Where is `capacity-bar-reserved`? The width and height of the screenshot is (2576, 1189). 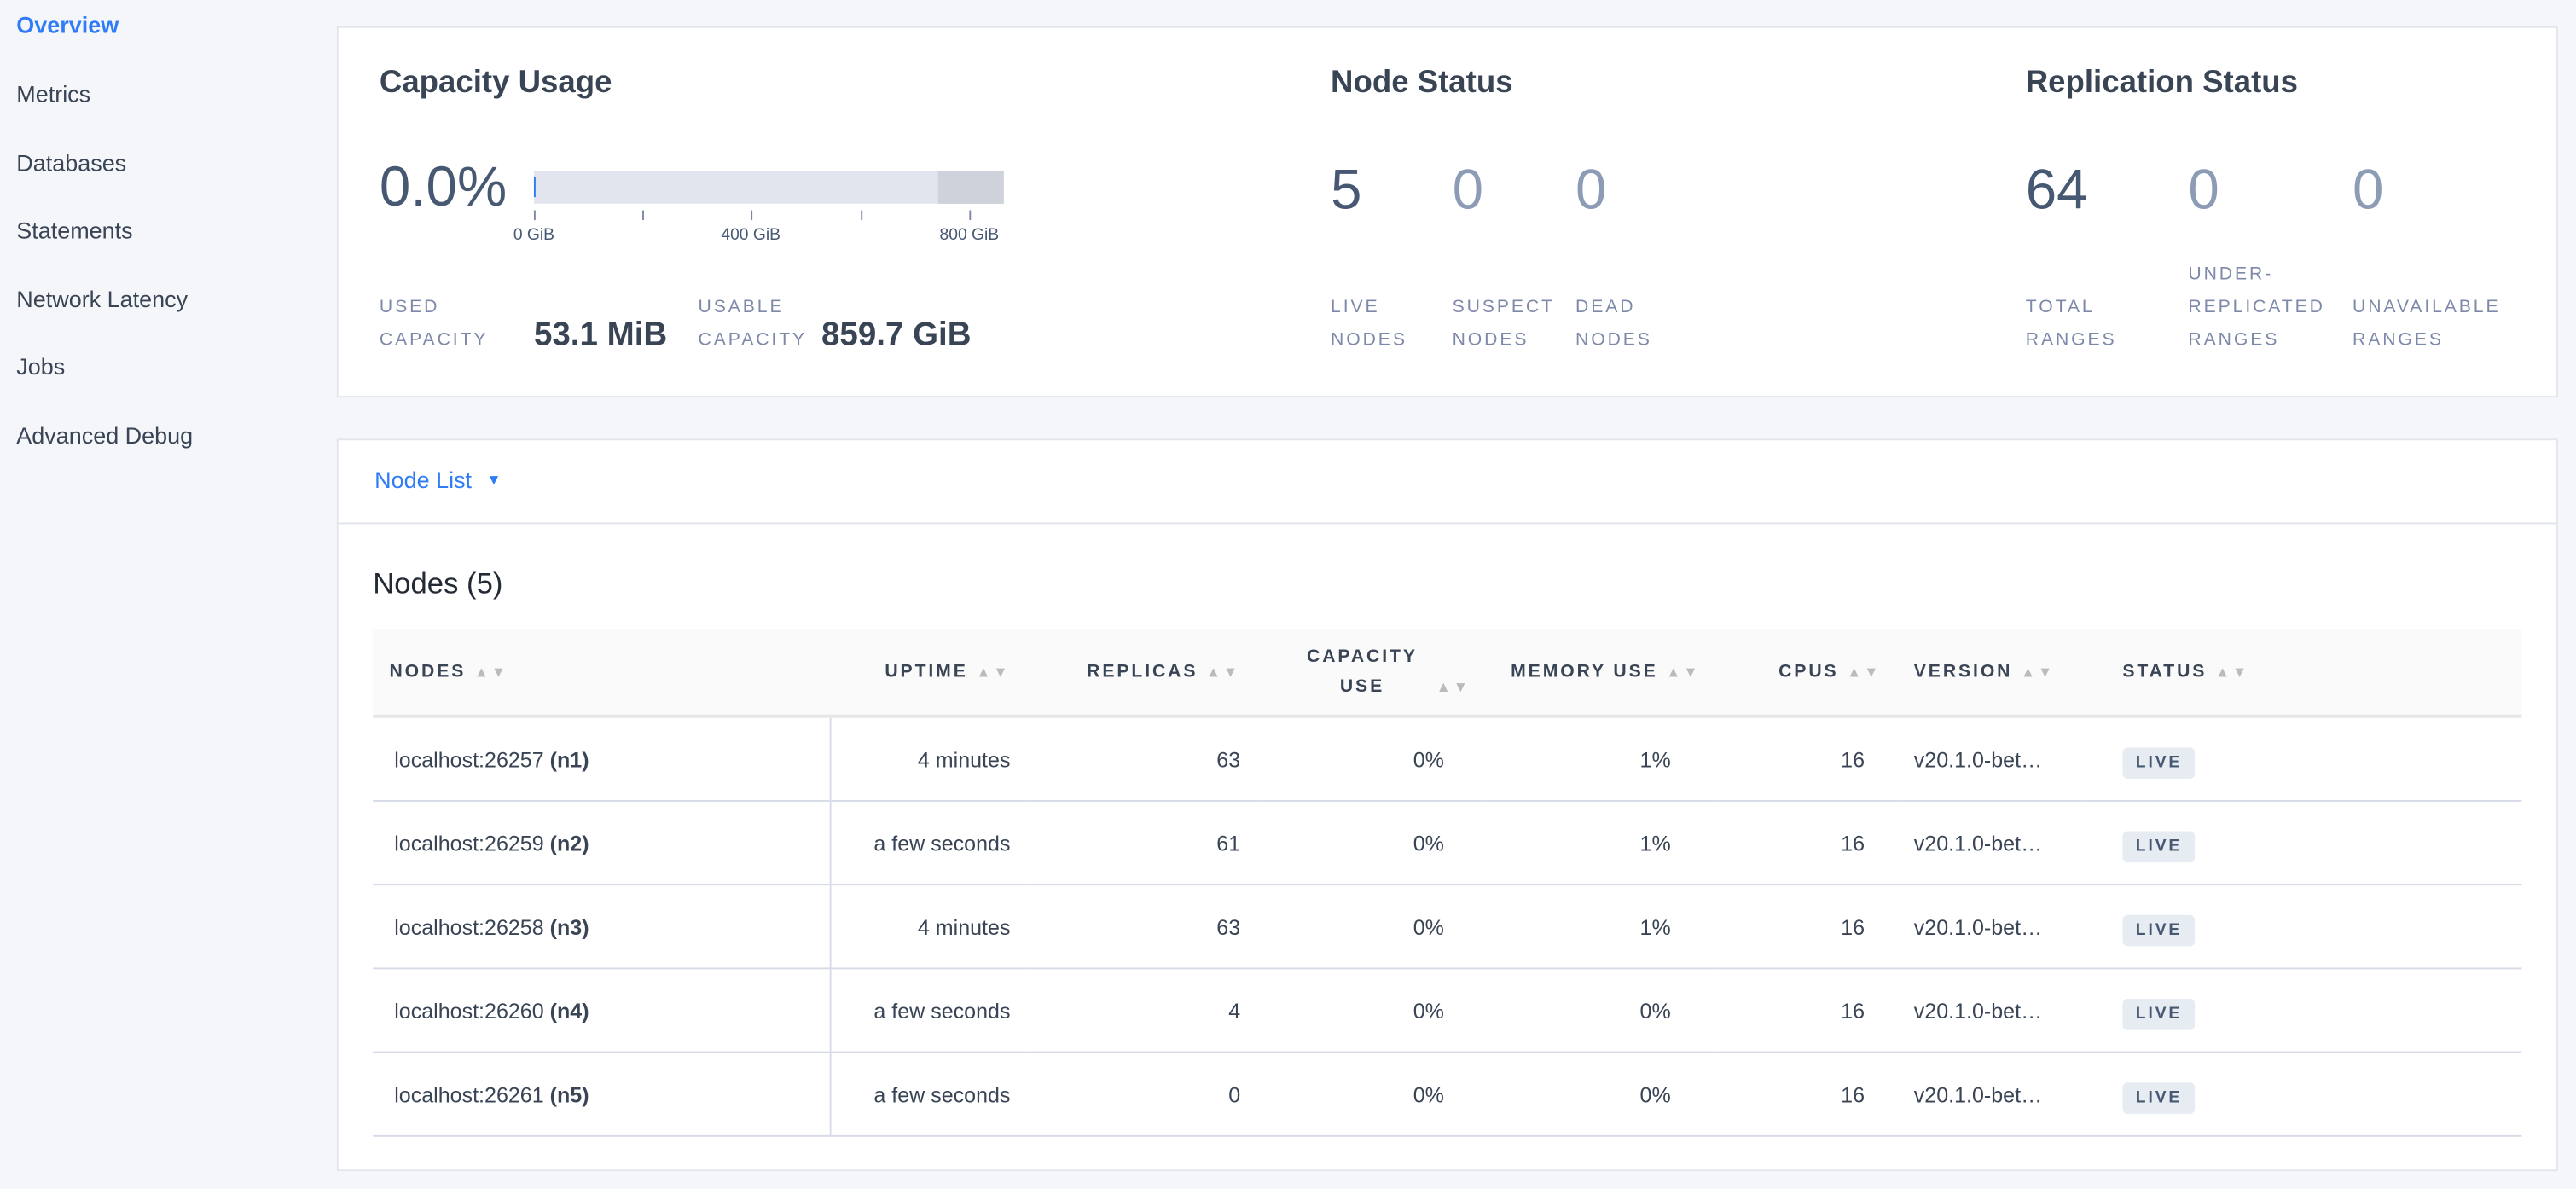
capacity-bar-reserved is located at coordinates (970, 187).